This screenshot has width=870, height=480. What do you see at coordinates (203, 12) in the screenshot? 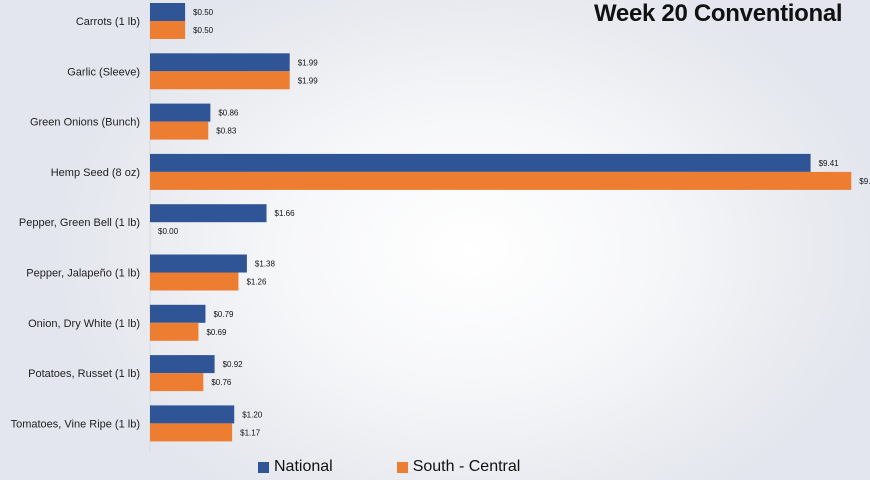
I see `value-label-national-carrots-1-lb: $0.50` at bounding box center [203, 12].